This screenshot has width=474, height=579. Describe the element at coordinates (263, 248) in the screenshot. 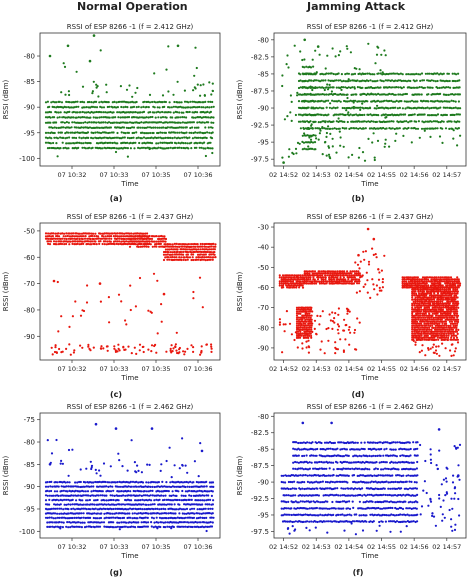

I see `y-tick-label: -40` at that location.